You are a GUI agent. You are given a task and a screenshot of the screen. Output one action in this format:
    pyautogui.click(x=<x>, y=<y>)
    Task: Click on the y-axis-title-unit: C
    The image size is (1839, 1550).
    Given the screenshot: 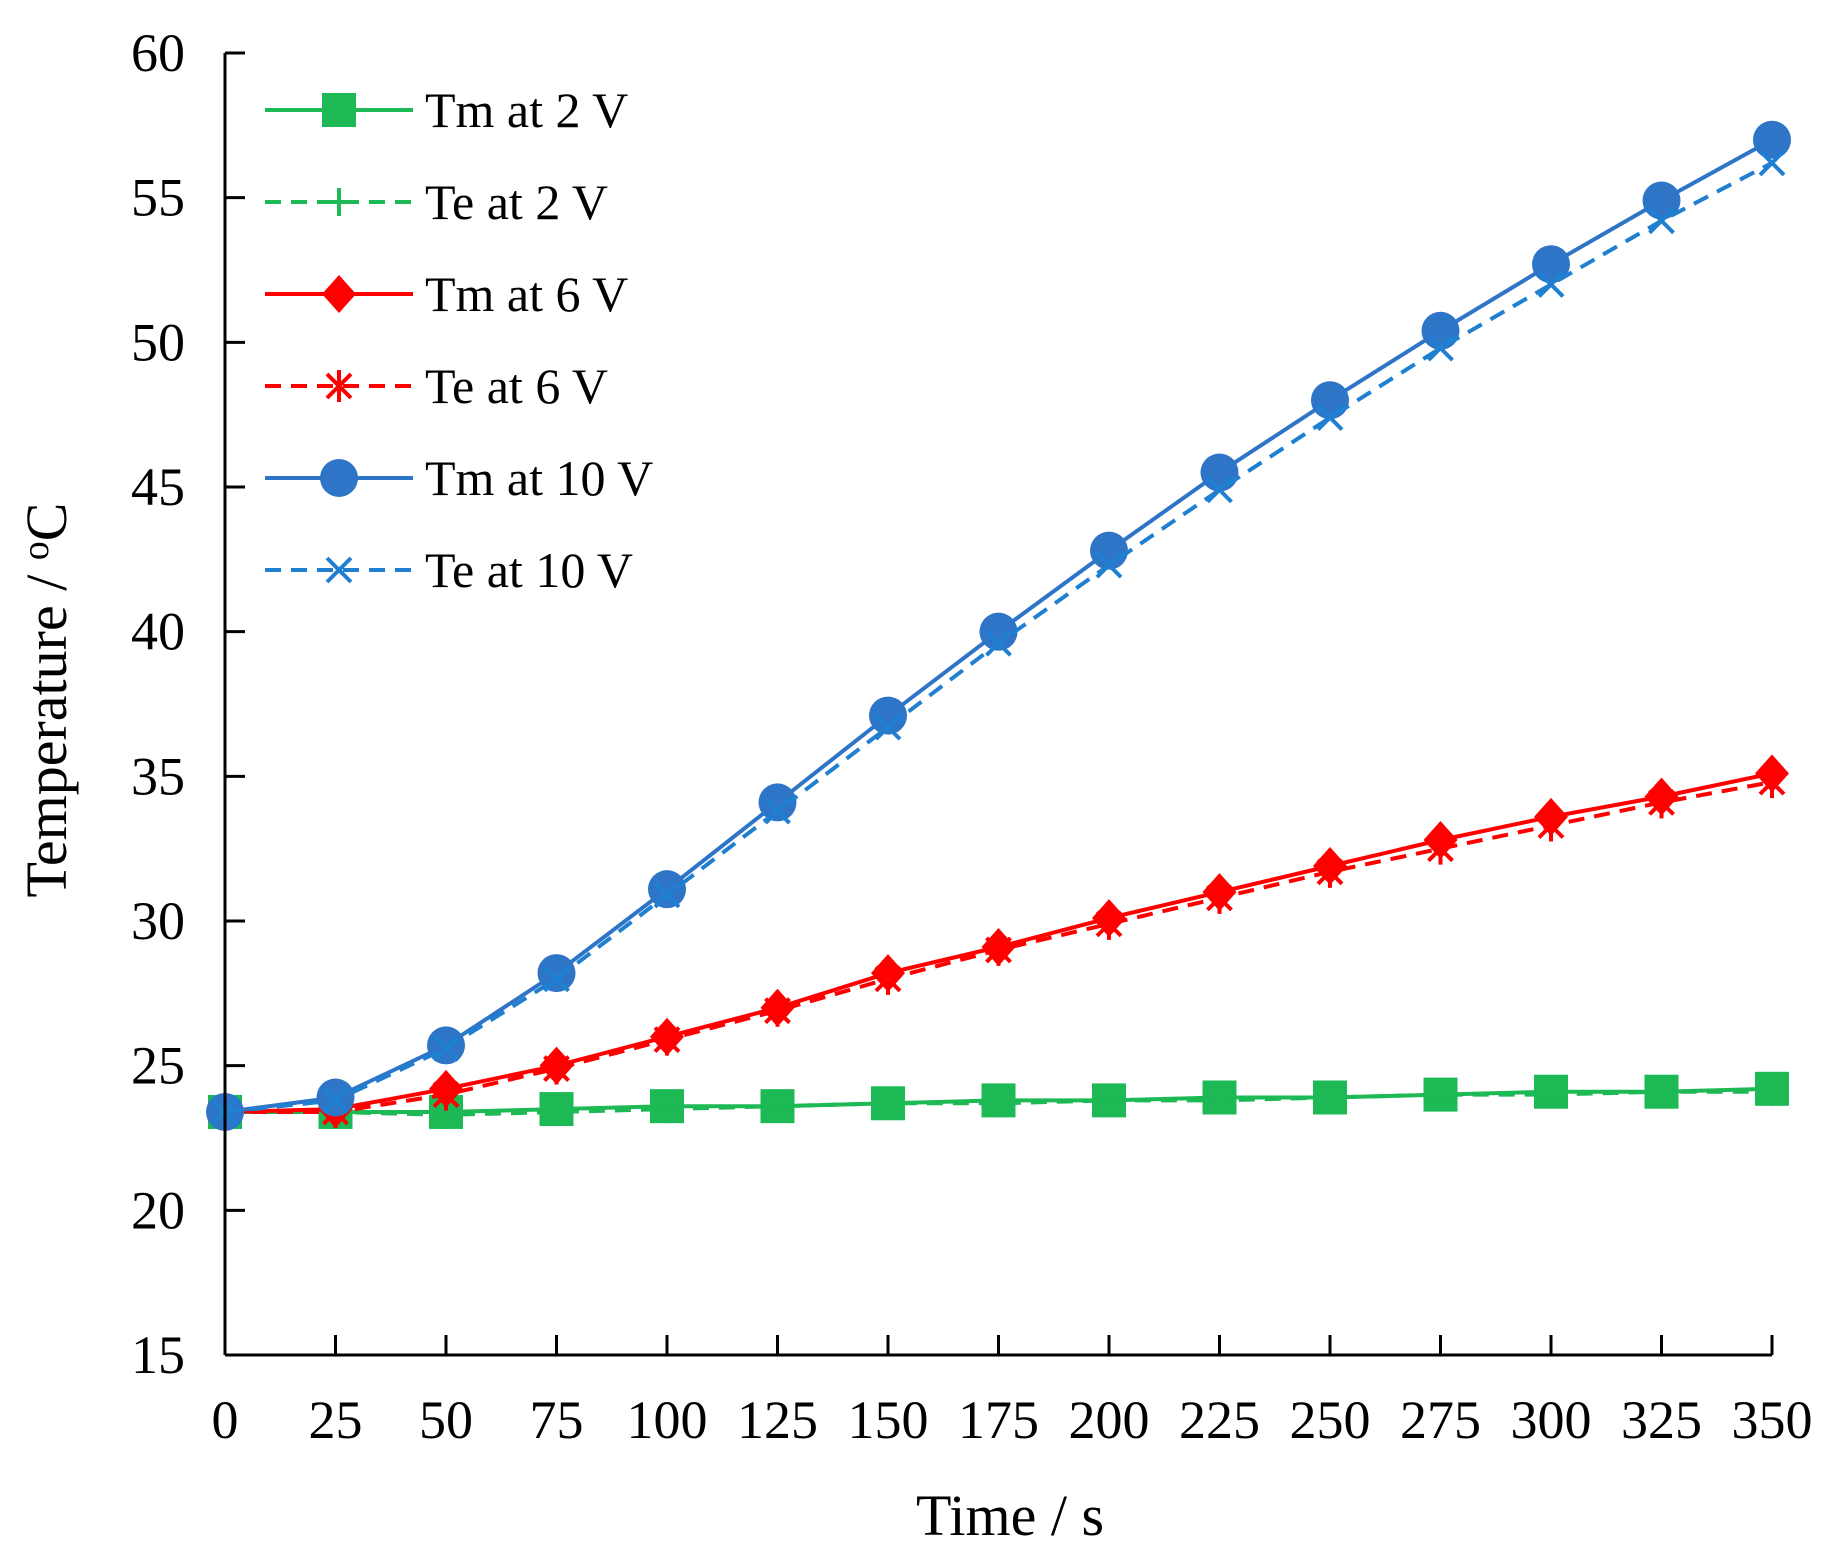 What is the action you would take?
    pyautogui.click(x=46, y=521)
    